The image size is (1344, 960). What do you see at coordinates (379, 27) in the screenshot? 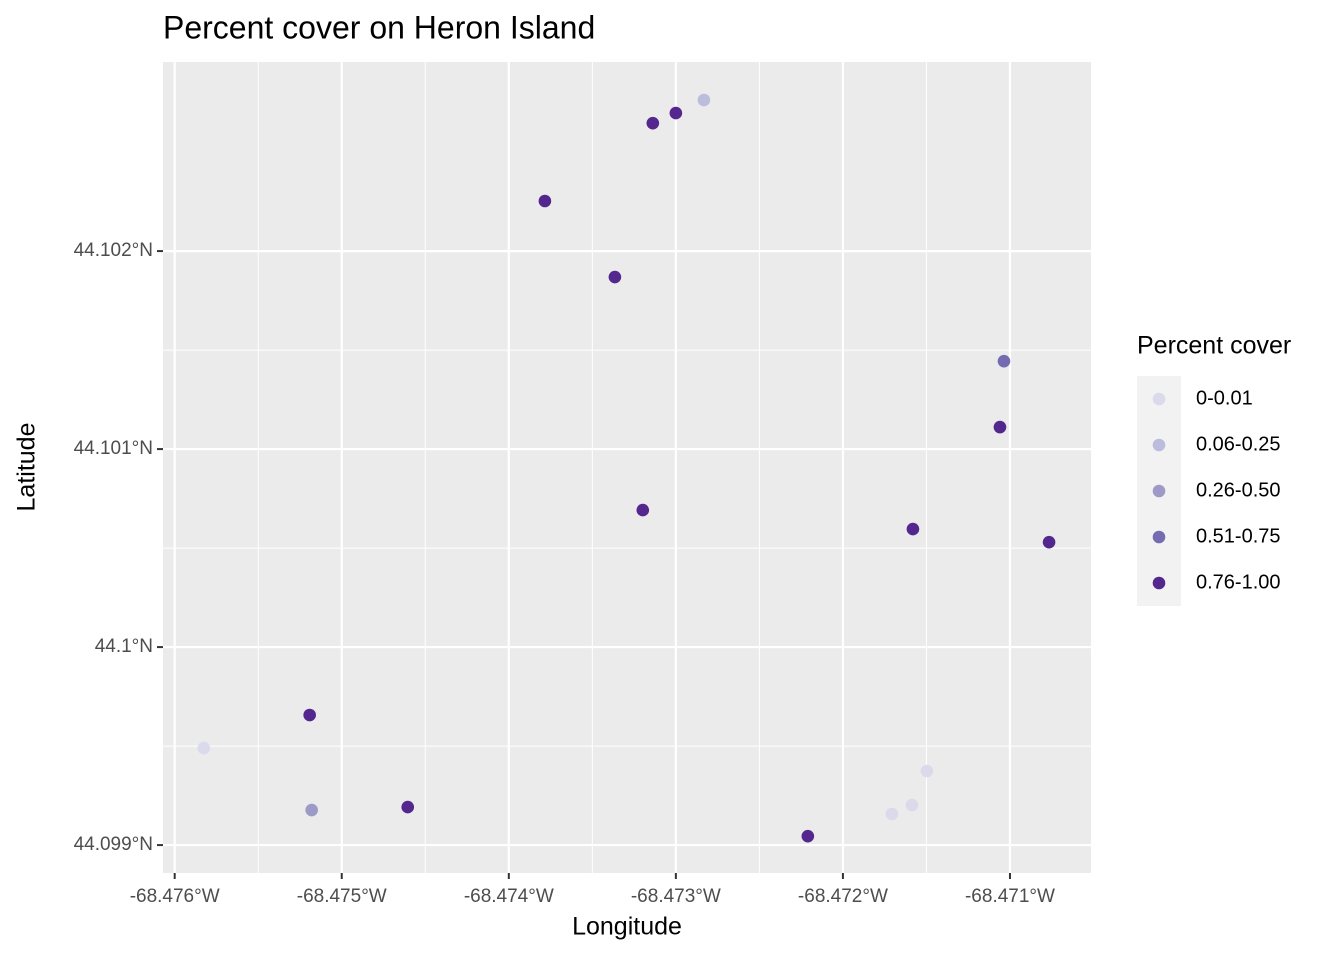
I see `chart-title: Percent cover on Heron Island` at bounding box center [379, 27].